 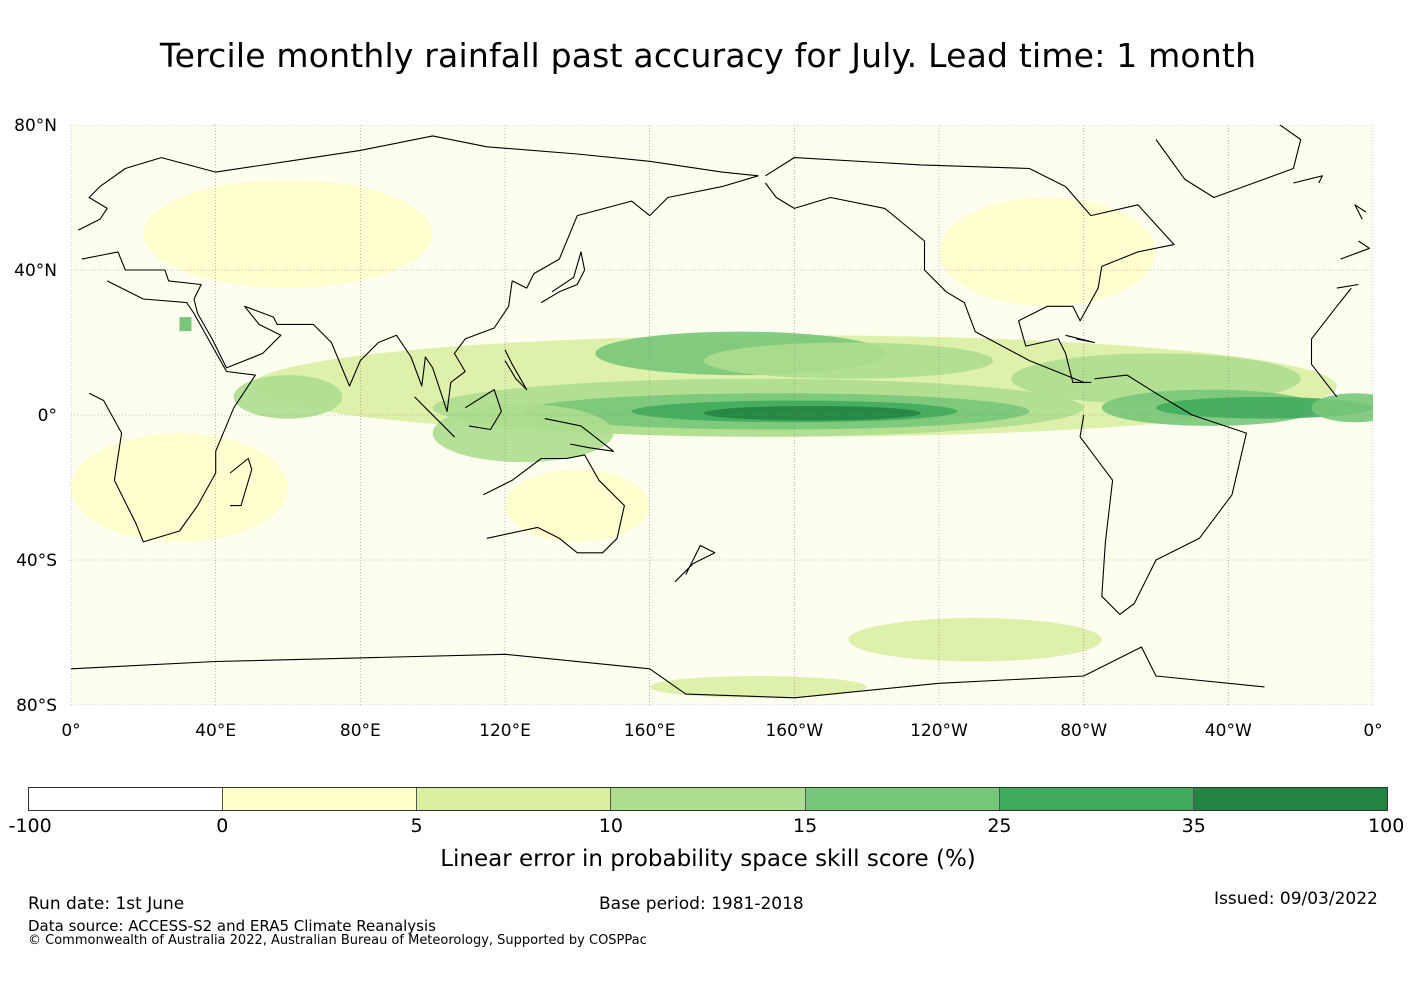 What do you see at coordinates (416, 826) in the screenshot?
I see `colorbar-tick-label: 5` at bounding box center [416, 826].